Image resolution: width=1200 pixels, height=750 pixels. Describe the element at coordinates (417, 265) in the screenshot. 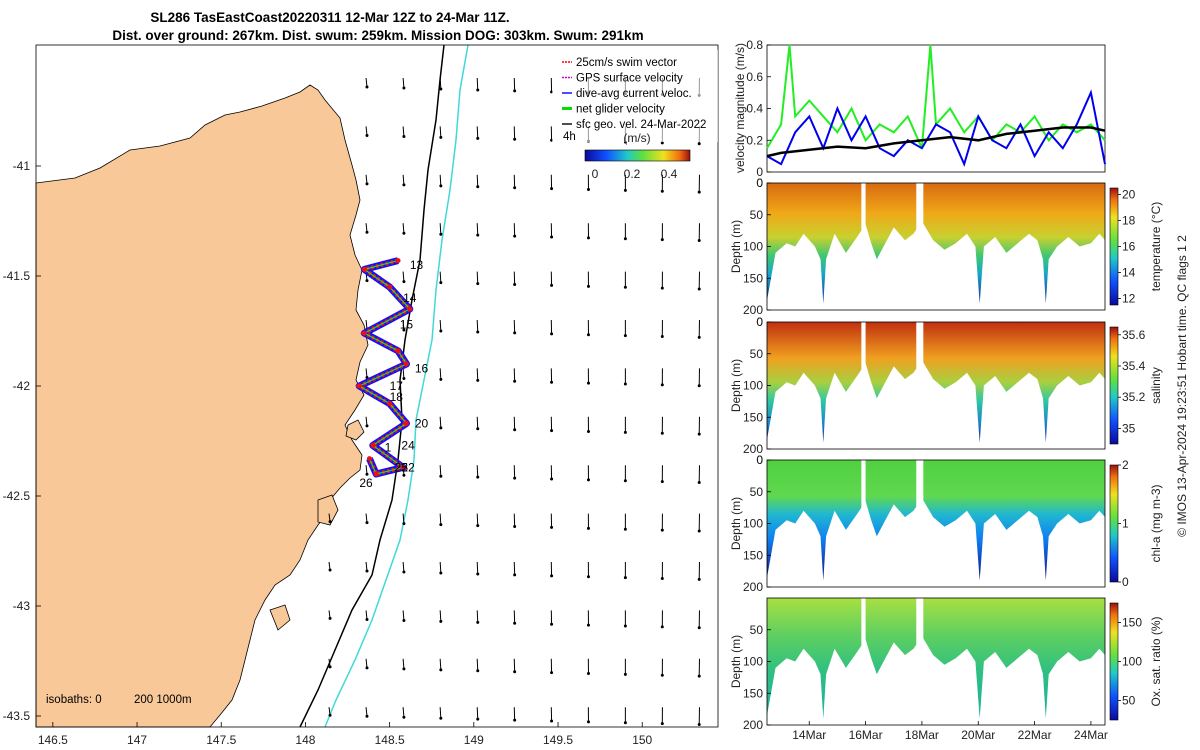

I see `day-label-13: 13` at that location.